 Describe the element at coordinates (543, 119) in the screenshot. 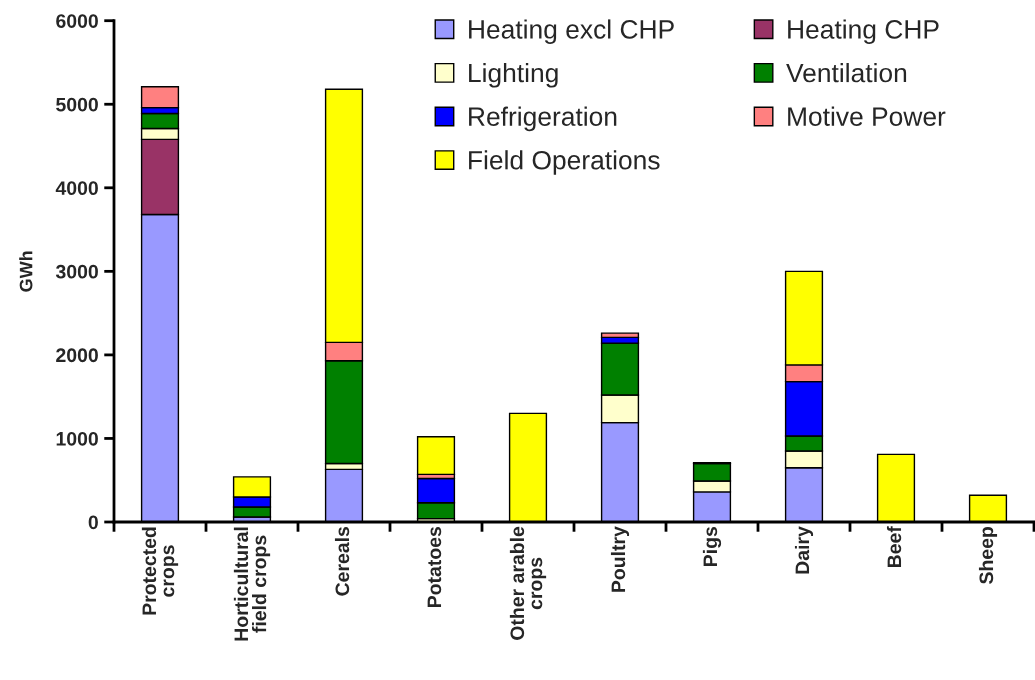

I see `legend-label: Refrigeration` at that location.